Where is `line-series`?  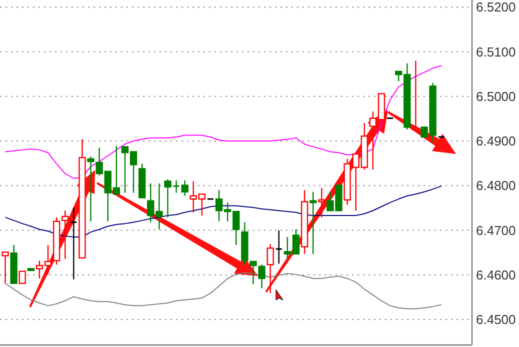
line-series is located at coordinates (223, 212).